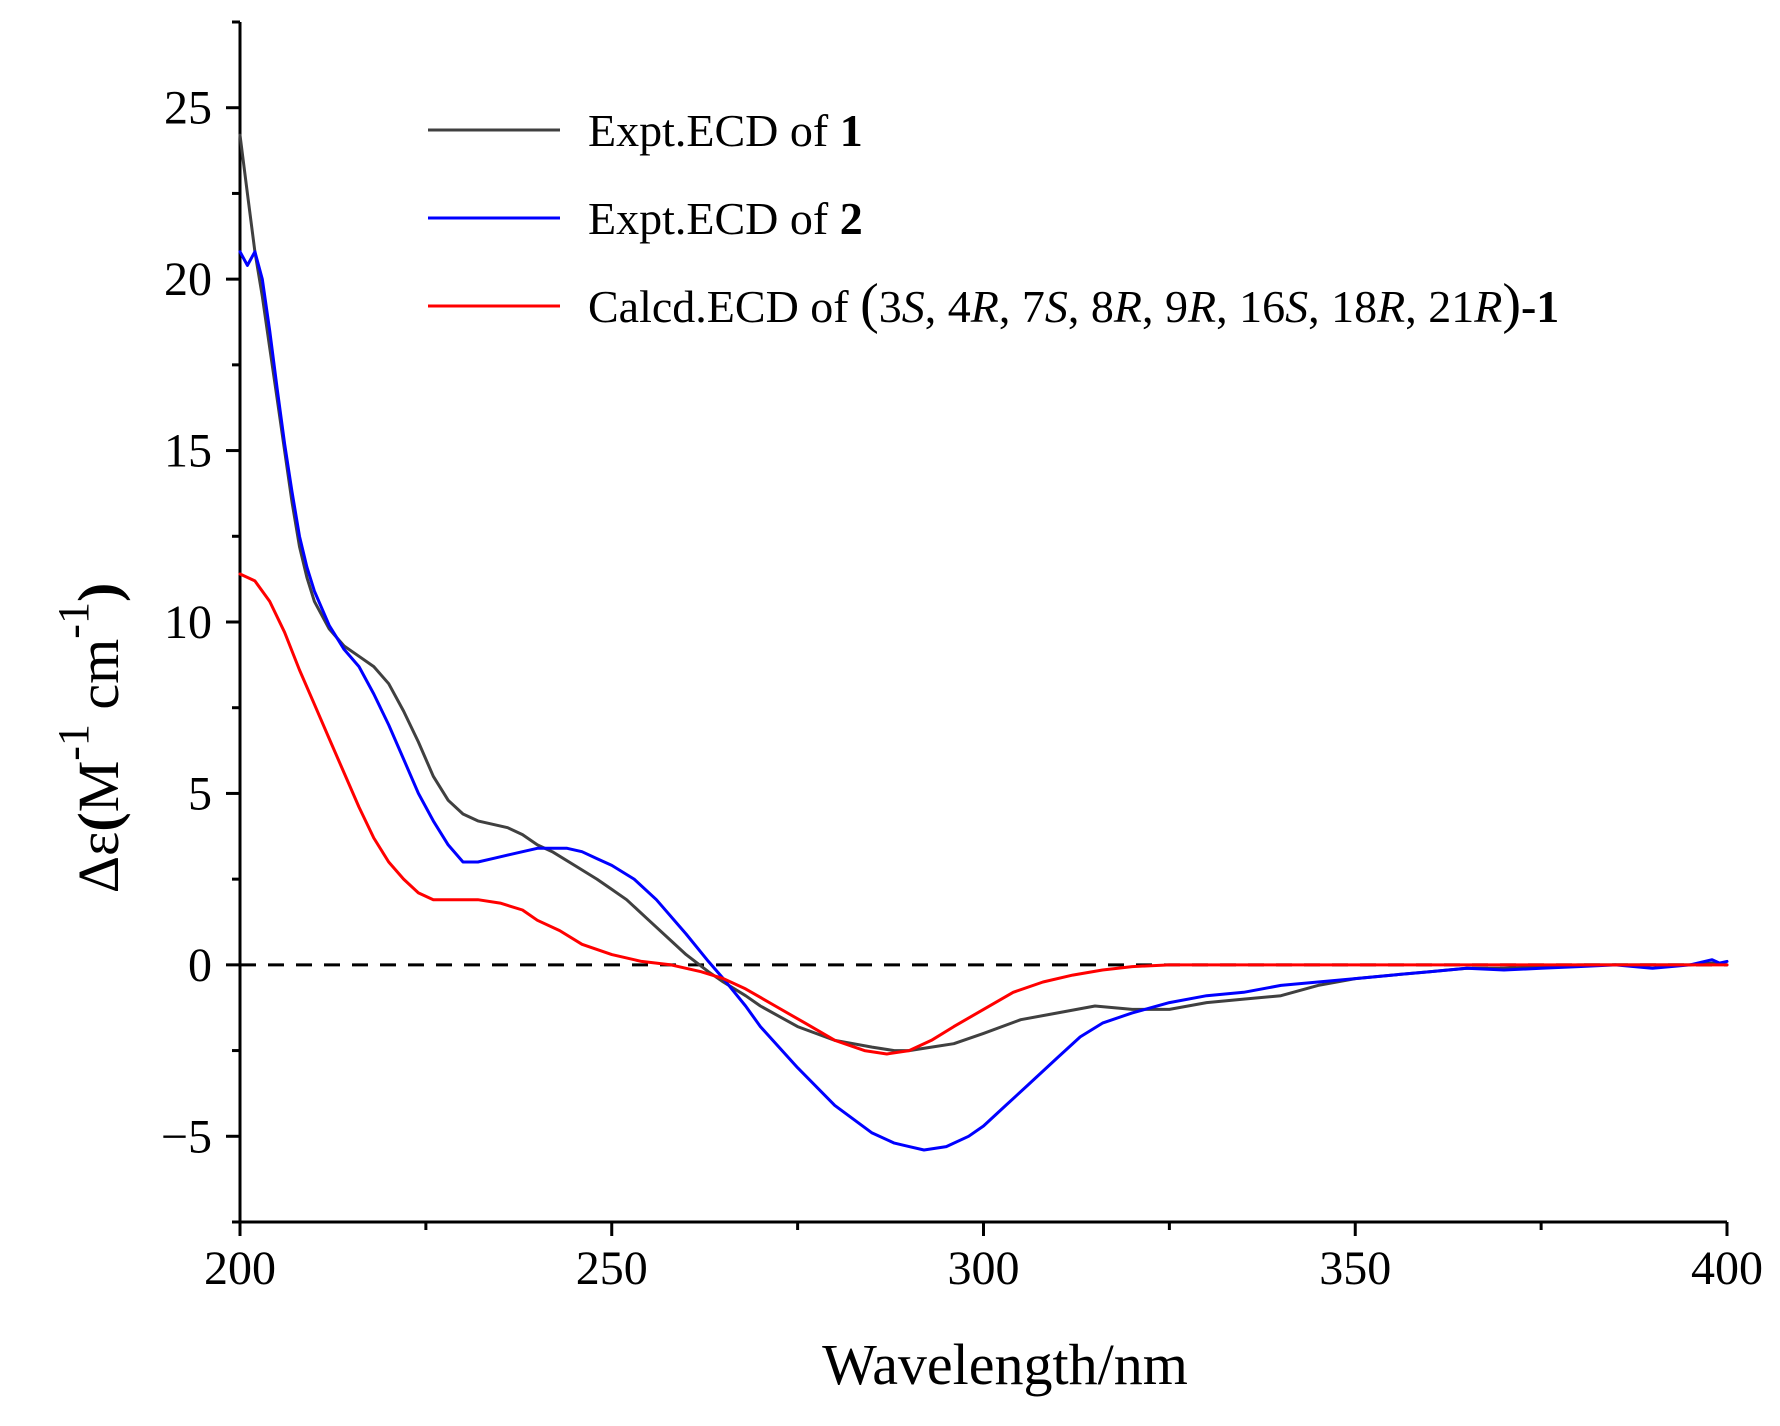 Image resolution: width=1780 pixels, height=1426 pixels. I want to click on y-axis-label: Δε(M-1 cm-1), so click(90, 738).